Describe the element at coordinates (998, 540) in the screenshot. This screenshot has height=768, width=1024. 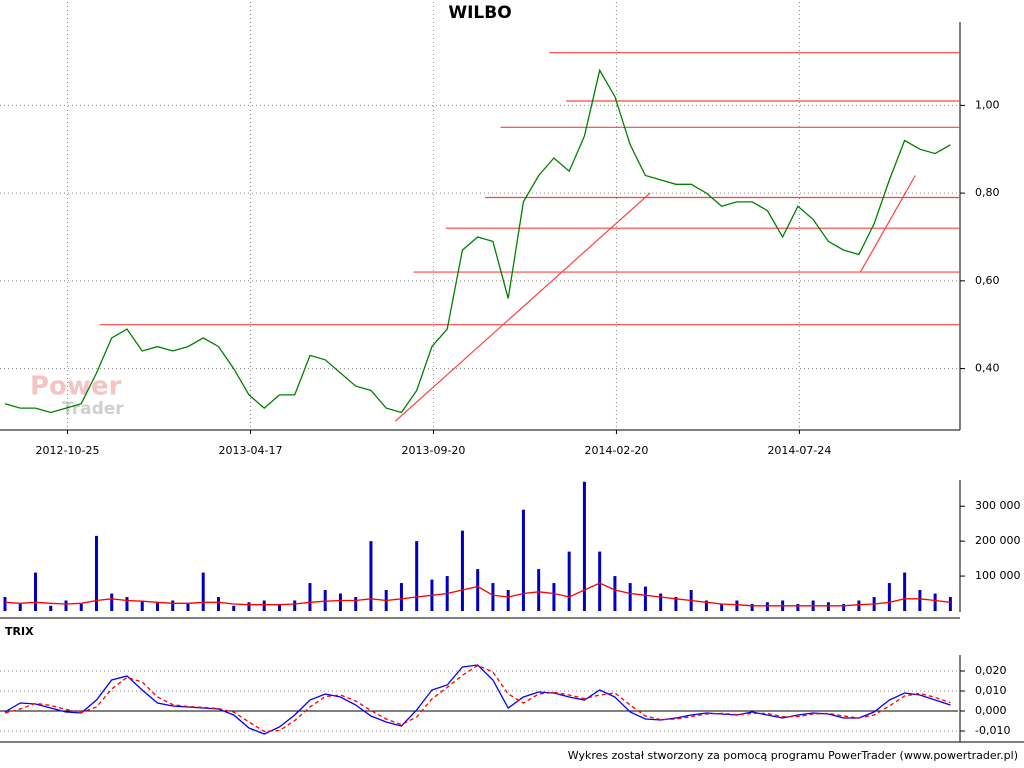
I see `y-tick-label: 200 000` at that location.